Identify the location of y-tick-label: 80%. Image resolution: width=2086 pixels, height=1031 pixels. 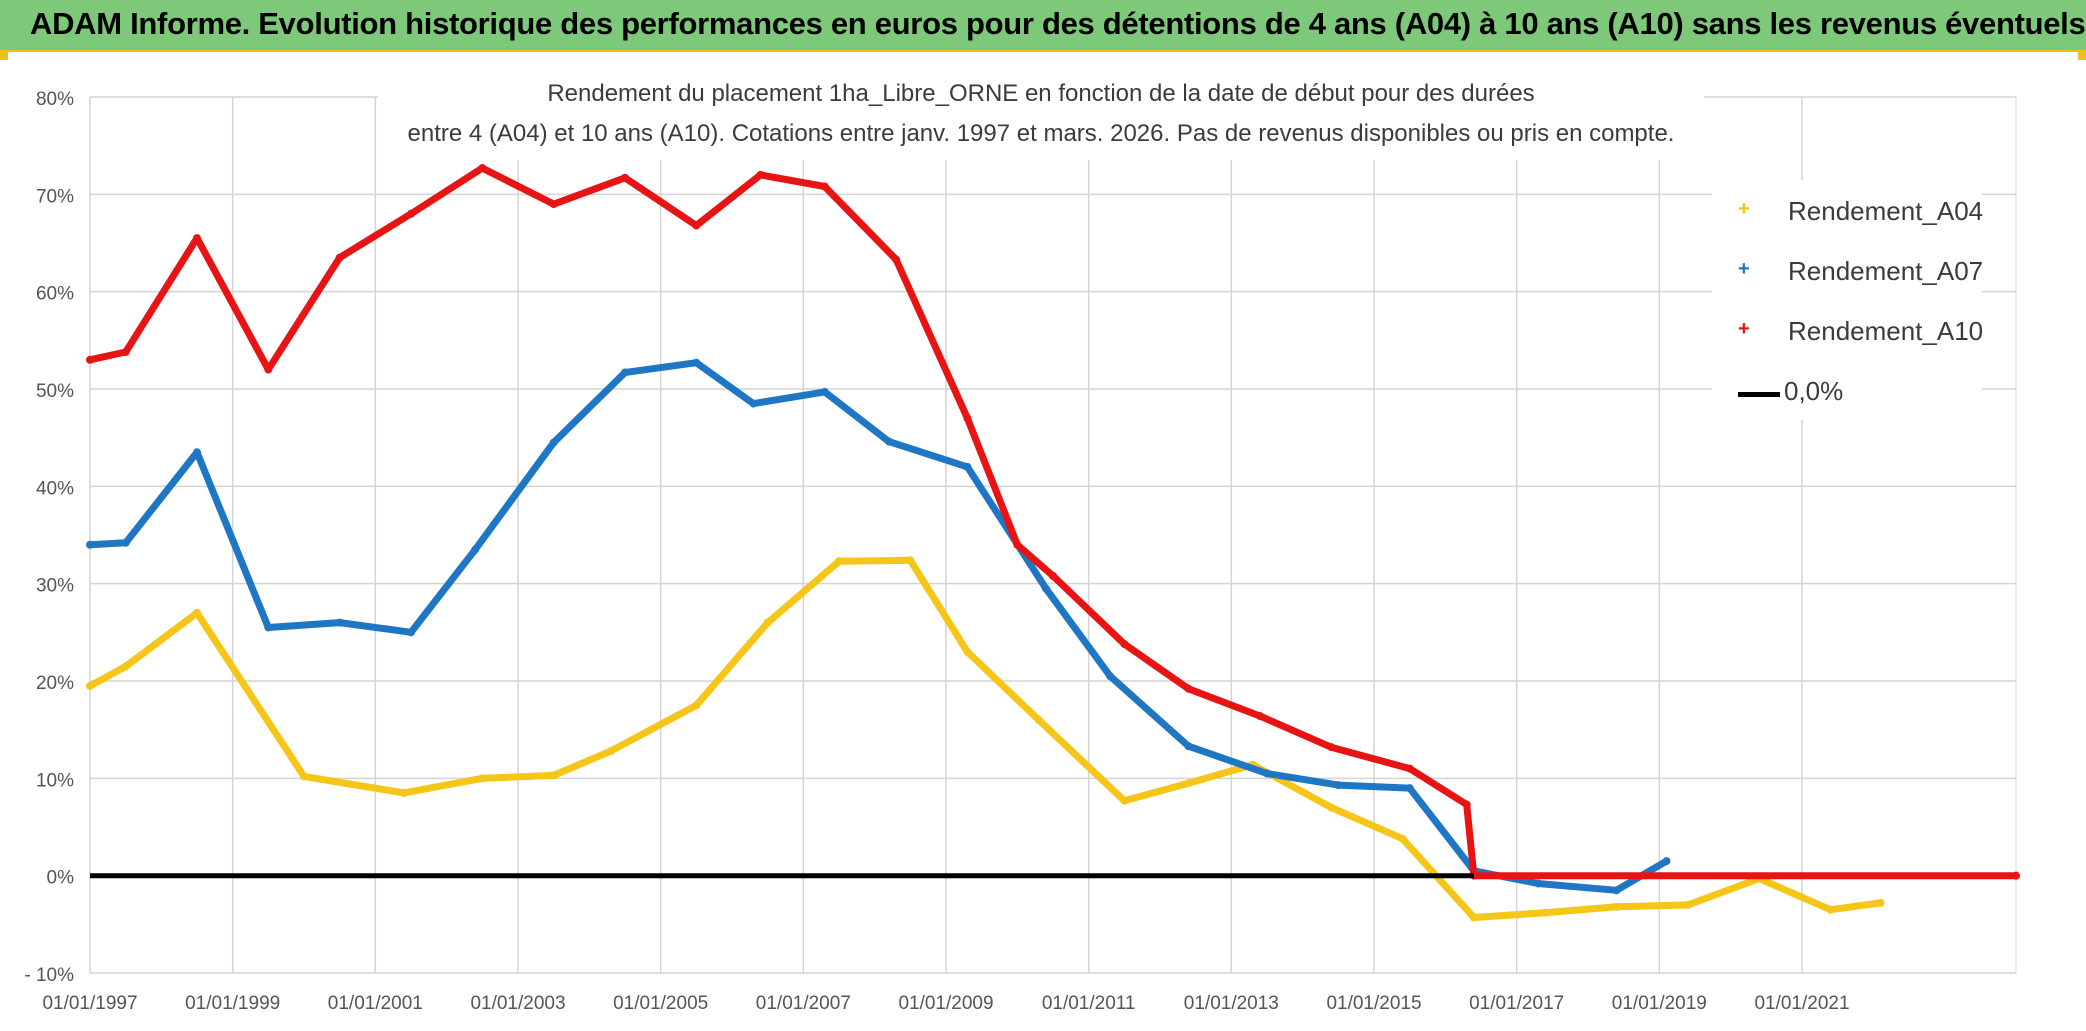
(55, 99).